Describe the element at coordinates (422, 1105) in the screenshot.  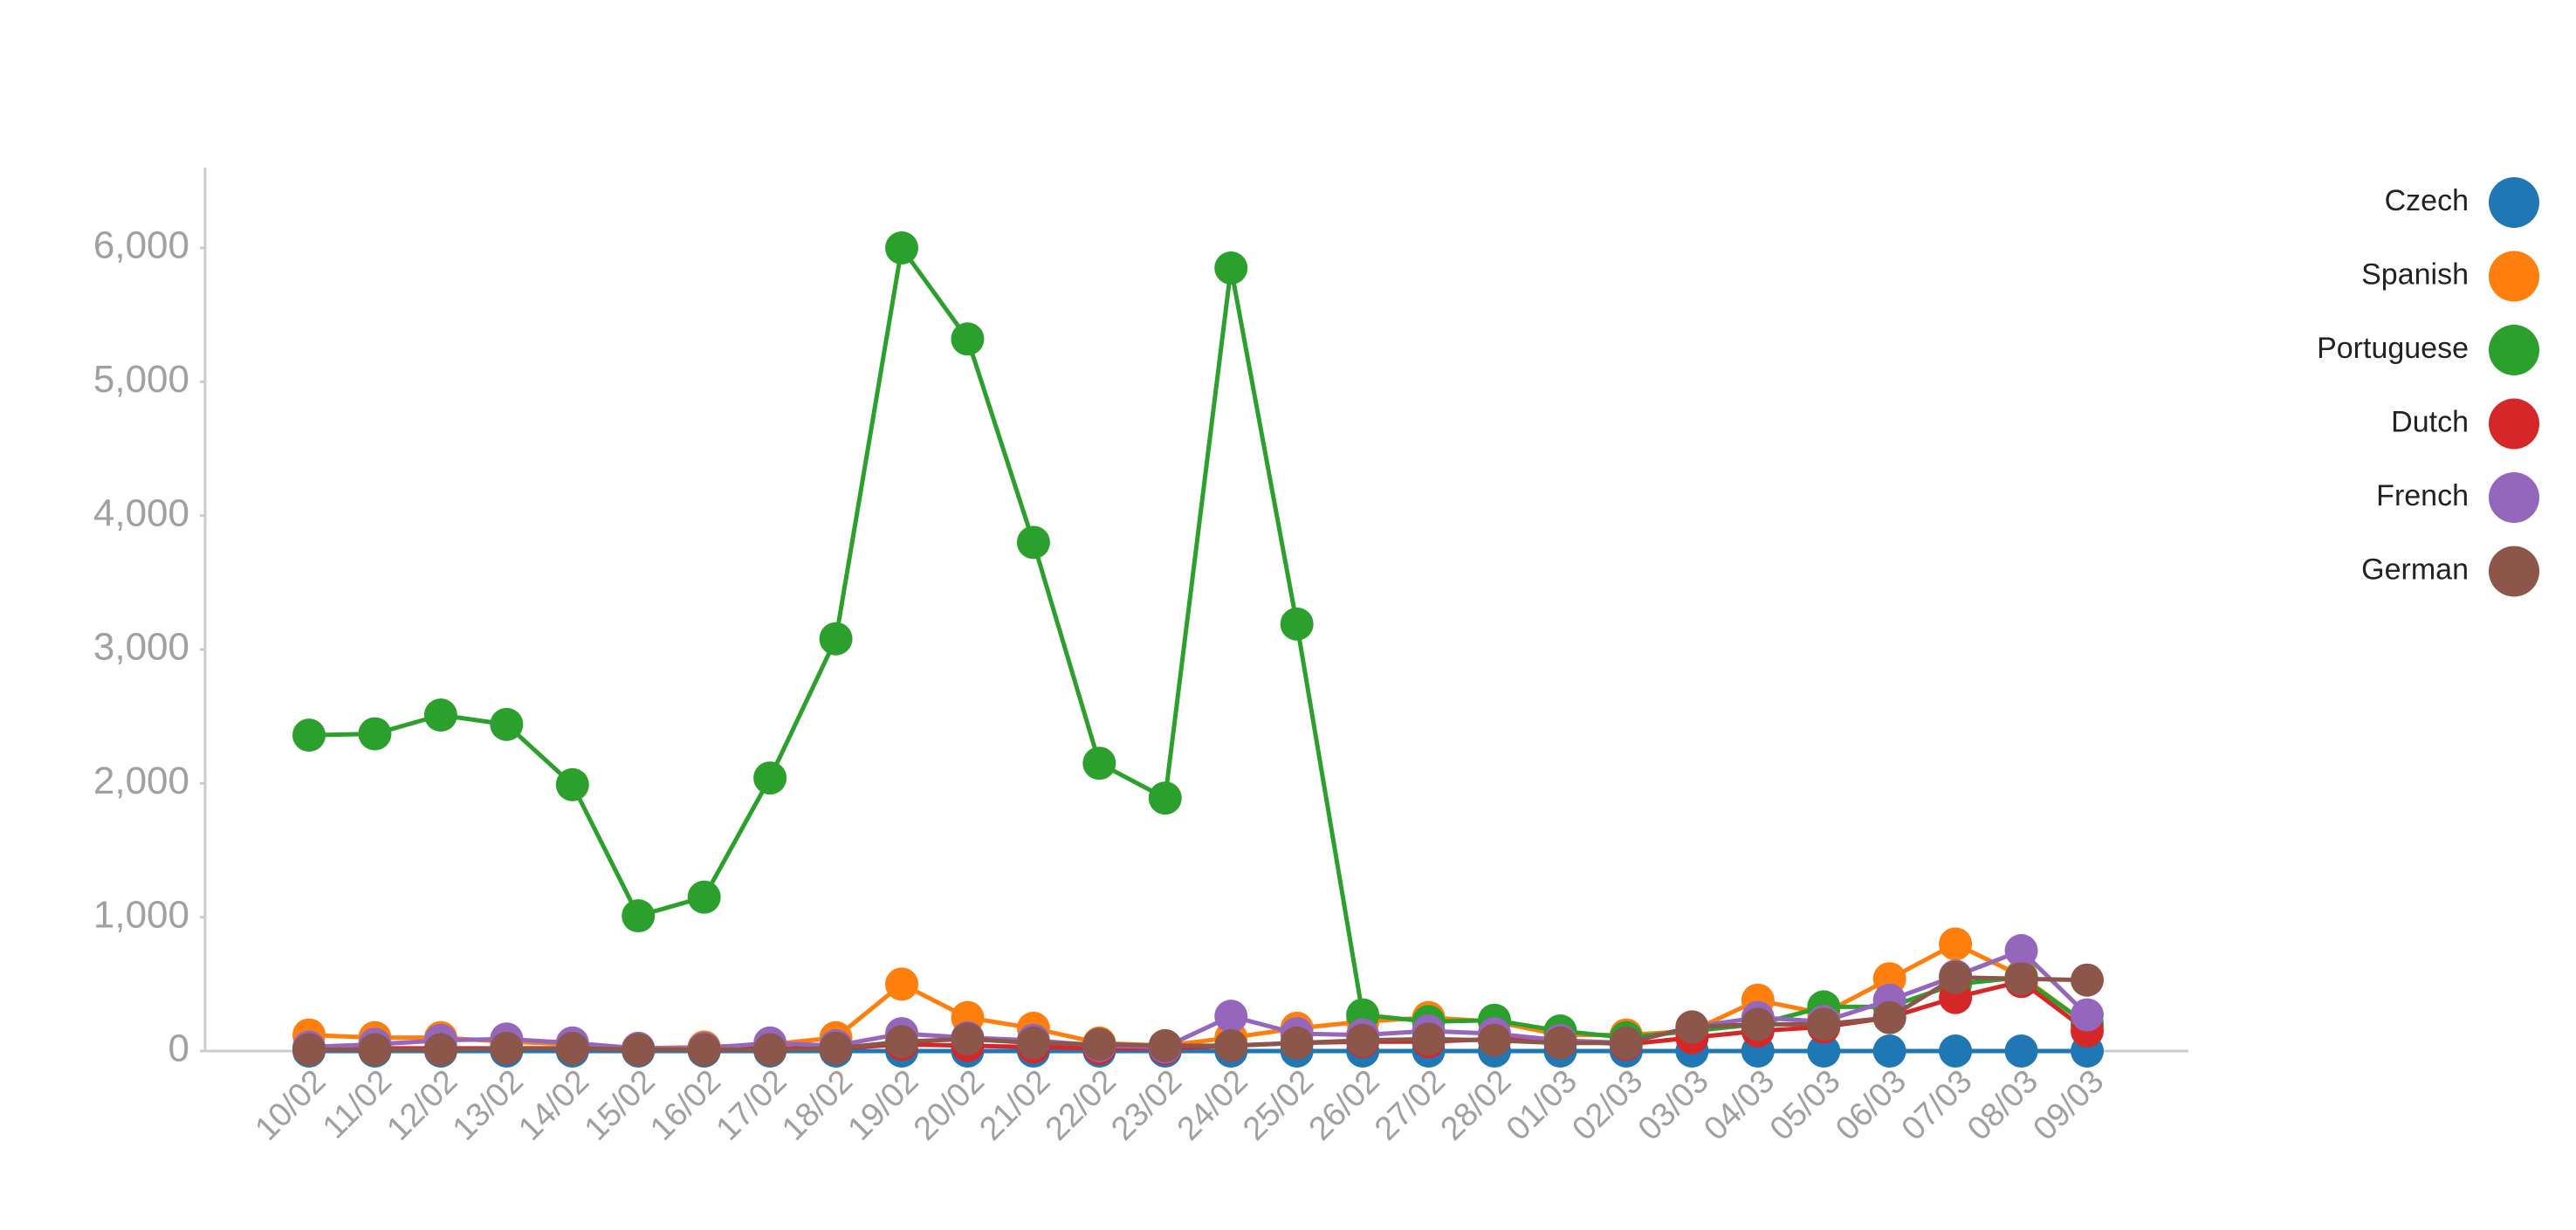
I see `x-tick-label: 12/02` at that location.